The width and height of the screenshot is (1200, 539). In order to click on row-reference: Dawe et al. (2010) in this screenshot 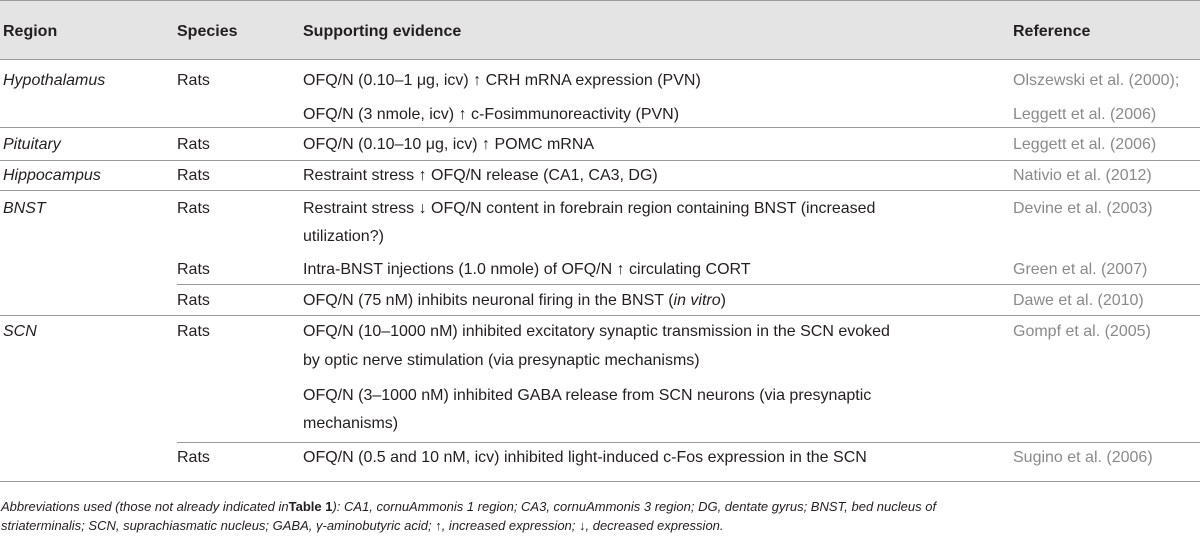, I will do `click(1078, 300)`.